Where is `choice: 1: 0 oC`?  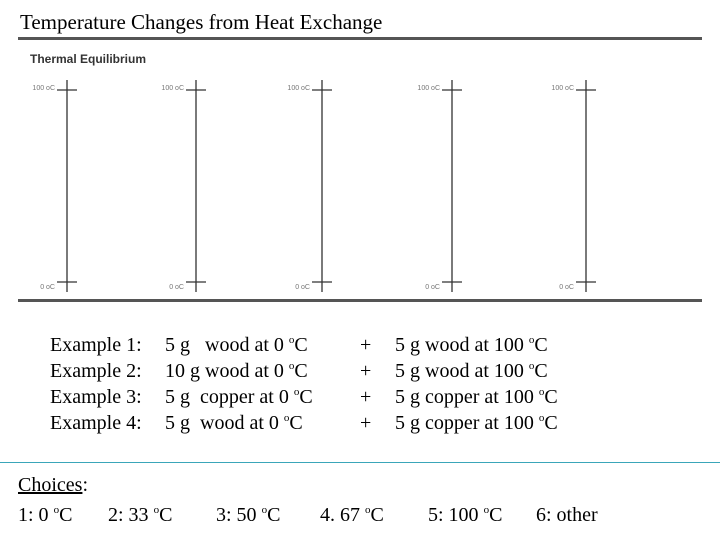 choice: 1: 0 oC is located at coordinates (45, 515).